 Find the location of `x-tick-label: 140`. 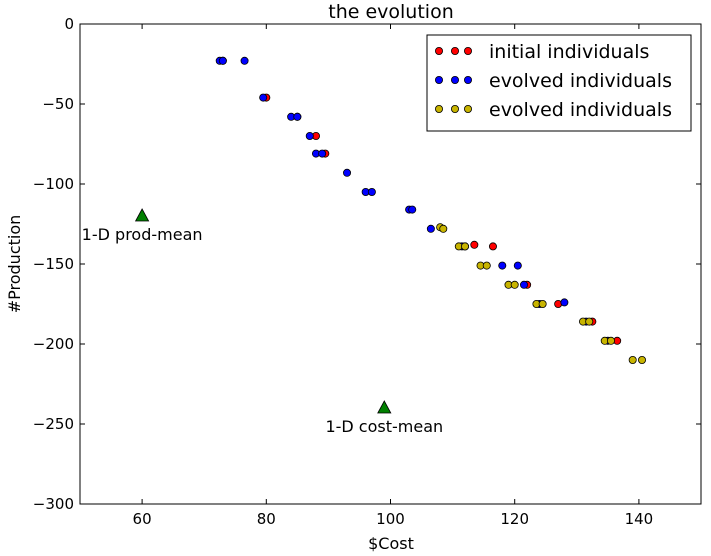

x-tick-label: 140 is located at coordinates (639, 519).